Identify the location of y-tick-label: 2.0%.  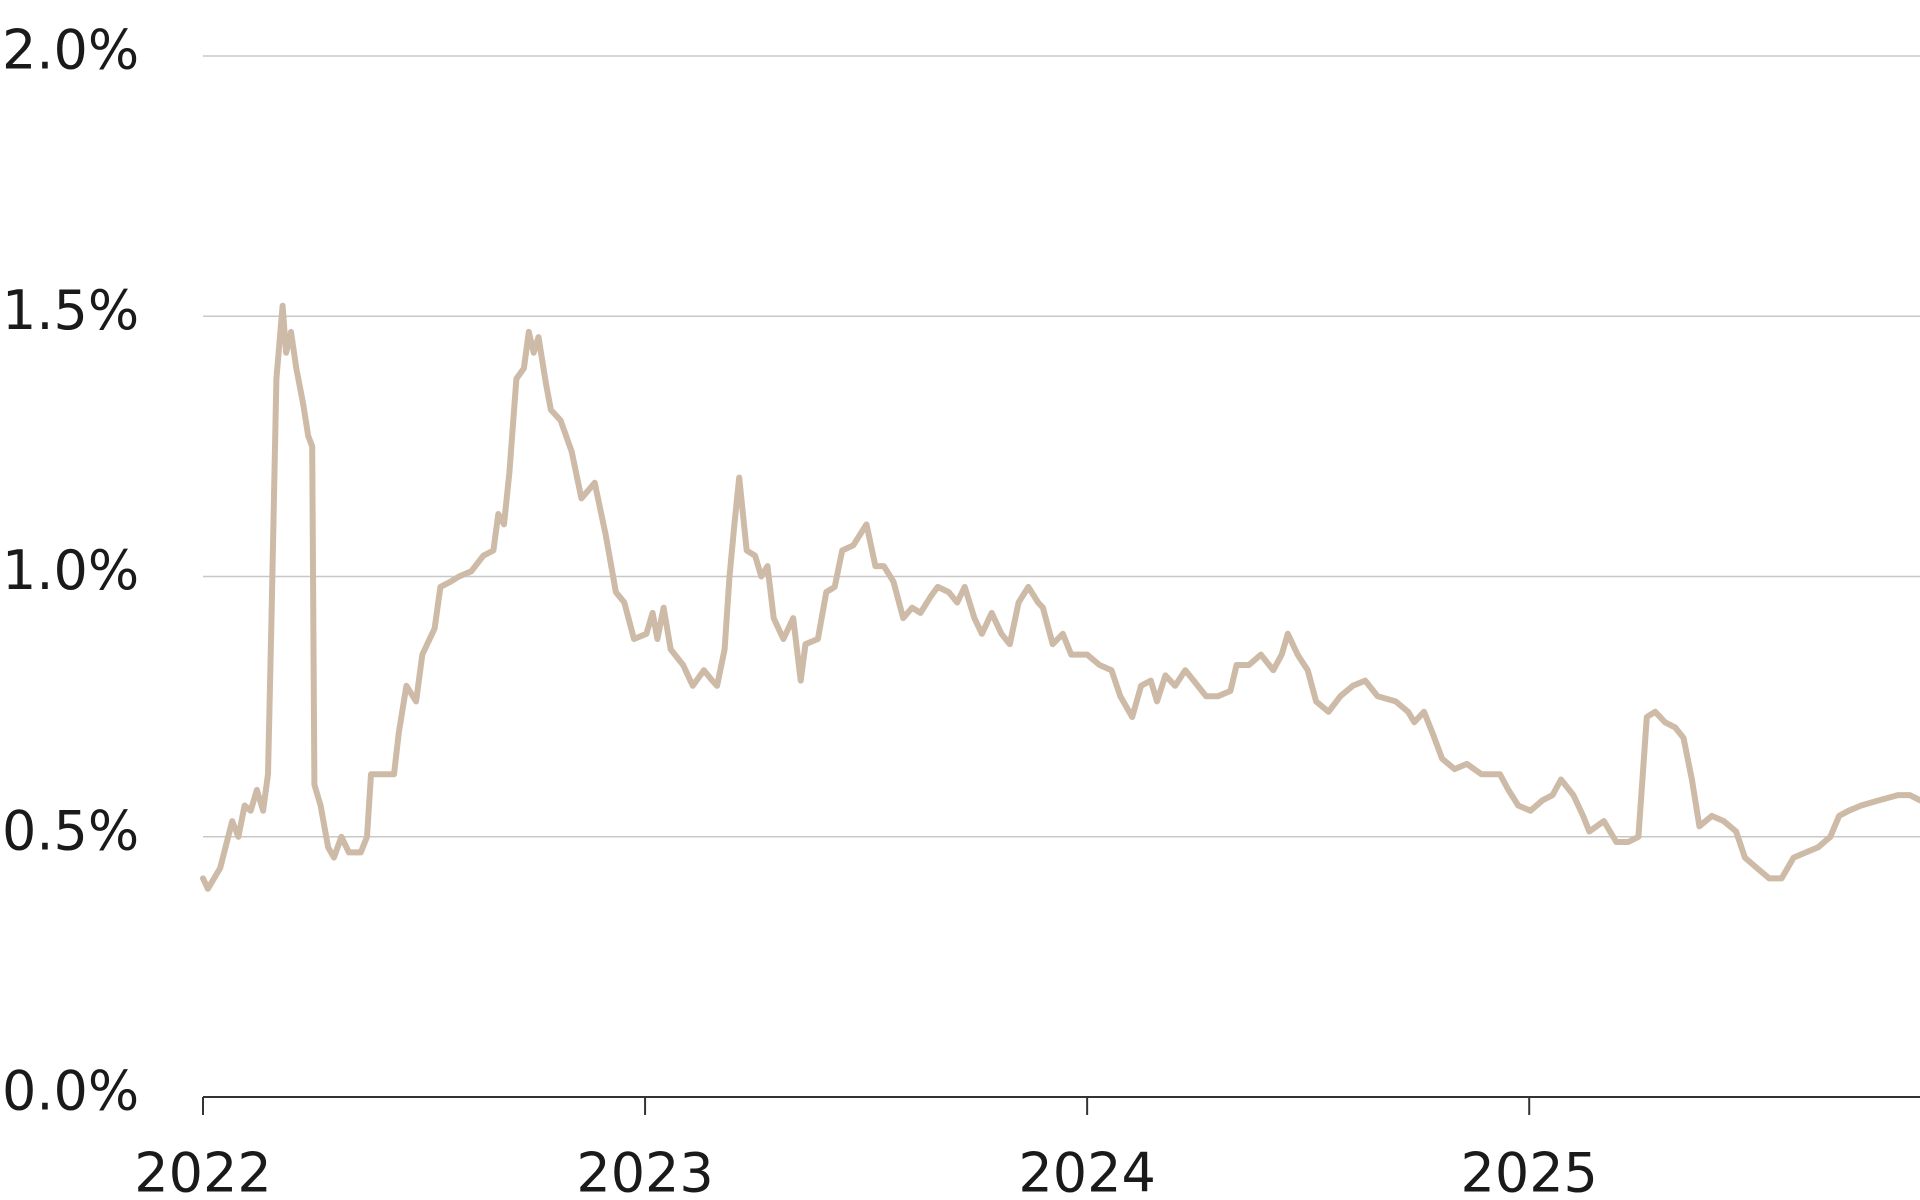
(70, 50).